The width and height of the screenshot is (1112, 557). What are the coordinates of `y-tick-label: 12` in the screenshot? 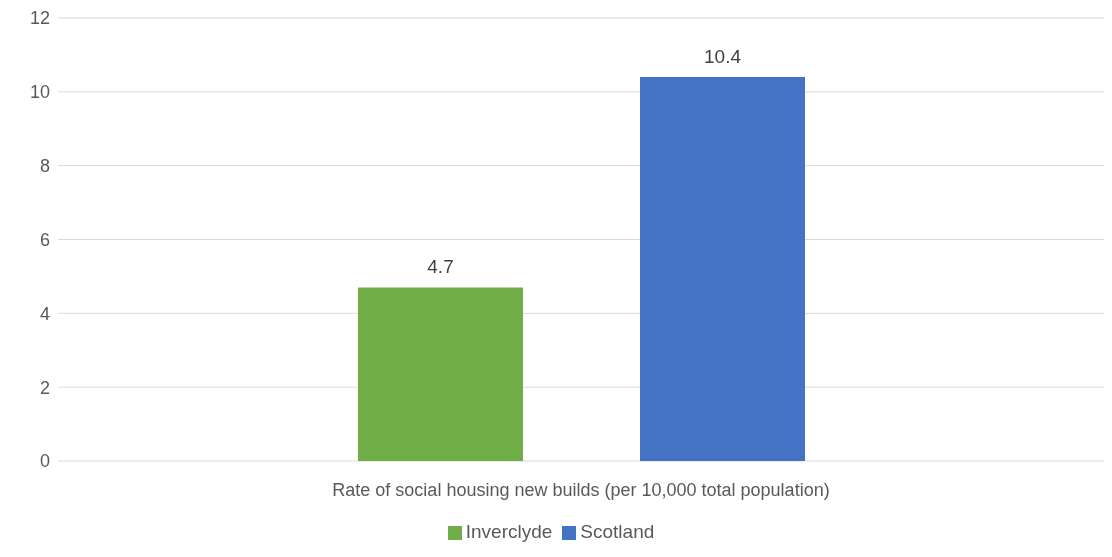 It's located at (39, 18).